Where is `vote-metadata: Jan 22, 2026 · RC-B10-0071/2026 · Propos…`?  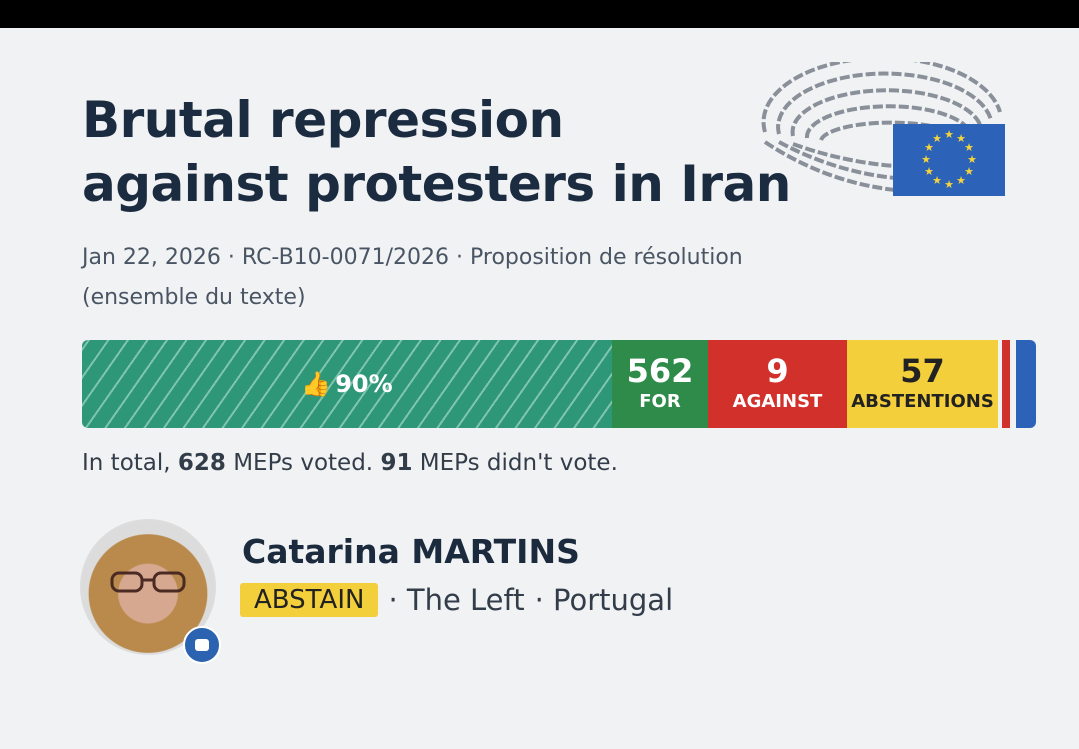
vote-metadata: Jan 22, 2026 · RC-B10-0071/2026 · Propos… is located at coordinates (502, 278).